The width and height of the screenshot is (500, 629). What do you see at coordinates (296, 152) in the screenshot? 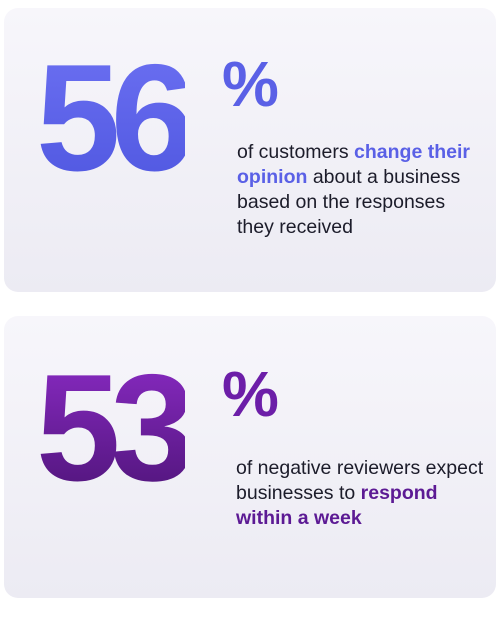
I see `description-text: of customers` at bounding box center [296, 152].